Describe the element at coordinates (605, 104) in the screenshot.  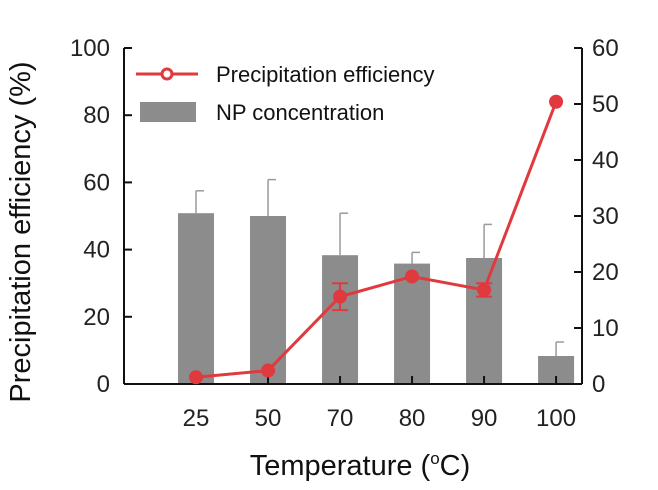
I see `y-right-tick-label: 50` at that location.